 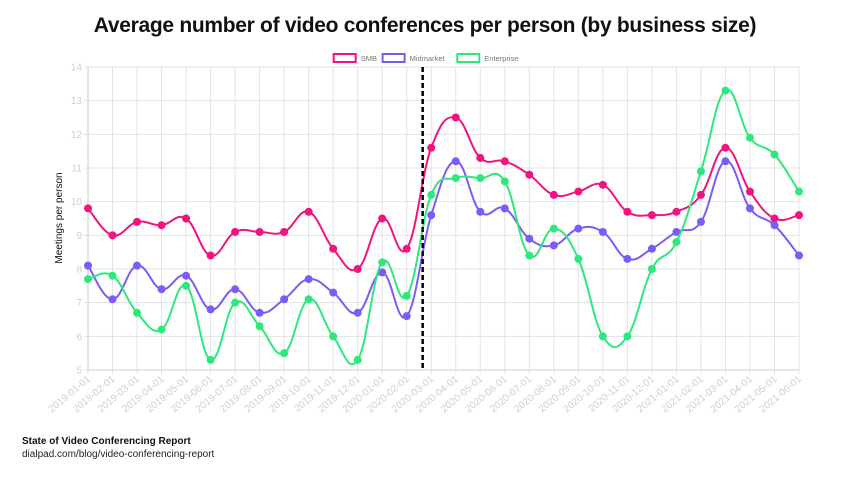 I want to click on legend-item-enterprise: Enterprise, so click(x=487, y=58).